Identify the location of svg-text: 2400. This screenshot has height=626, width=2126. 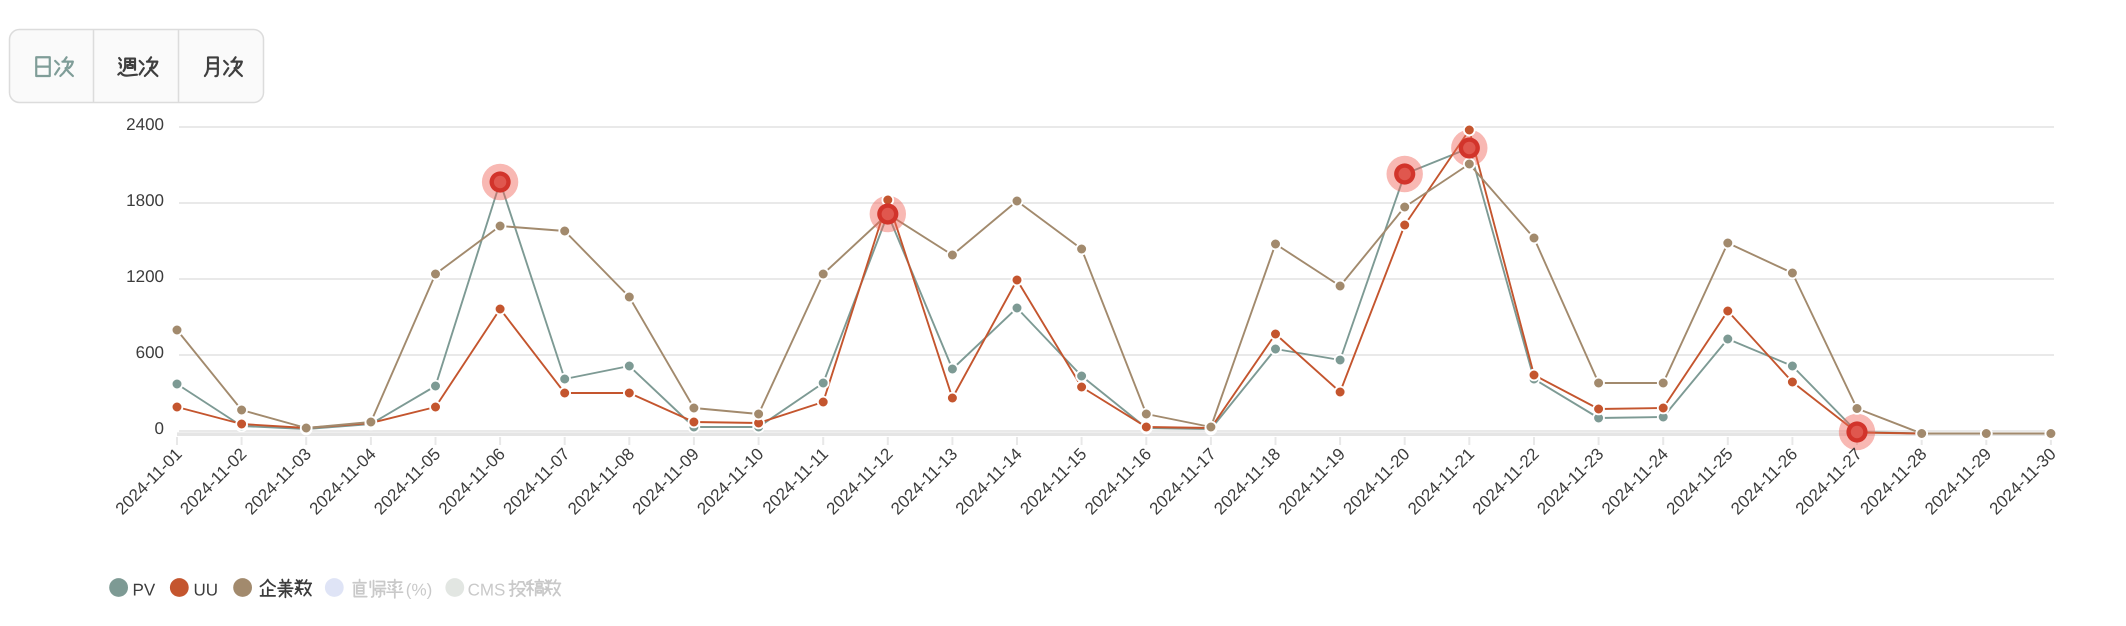
(145, 124).